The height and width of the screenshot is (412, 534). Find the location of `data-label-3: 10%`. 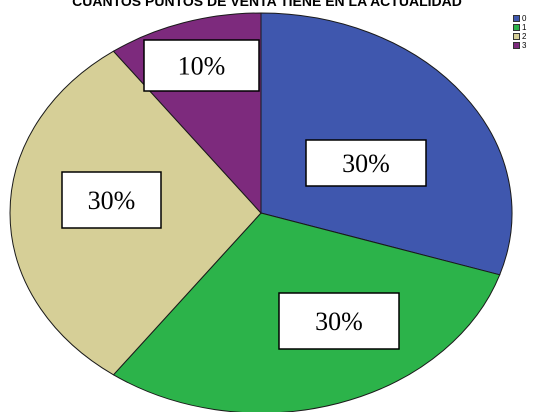

data-label-3: 10% is located at coordinates (201, 65).